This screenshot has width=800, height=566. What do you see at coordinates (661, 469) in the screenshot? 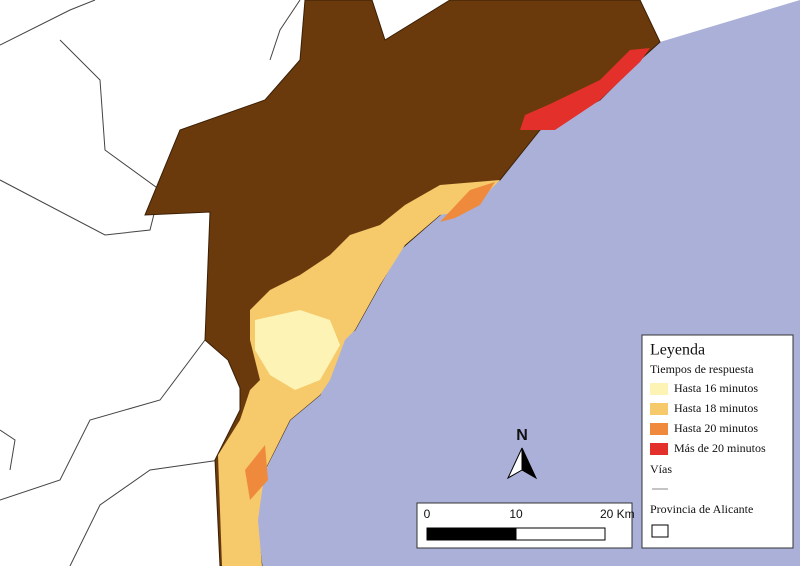
I see `legend-roads: Vías` at bounding box center [661, 469].